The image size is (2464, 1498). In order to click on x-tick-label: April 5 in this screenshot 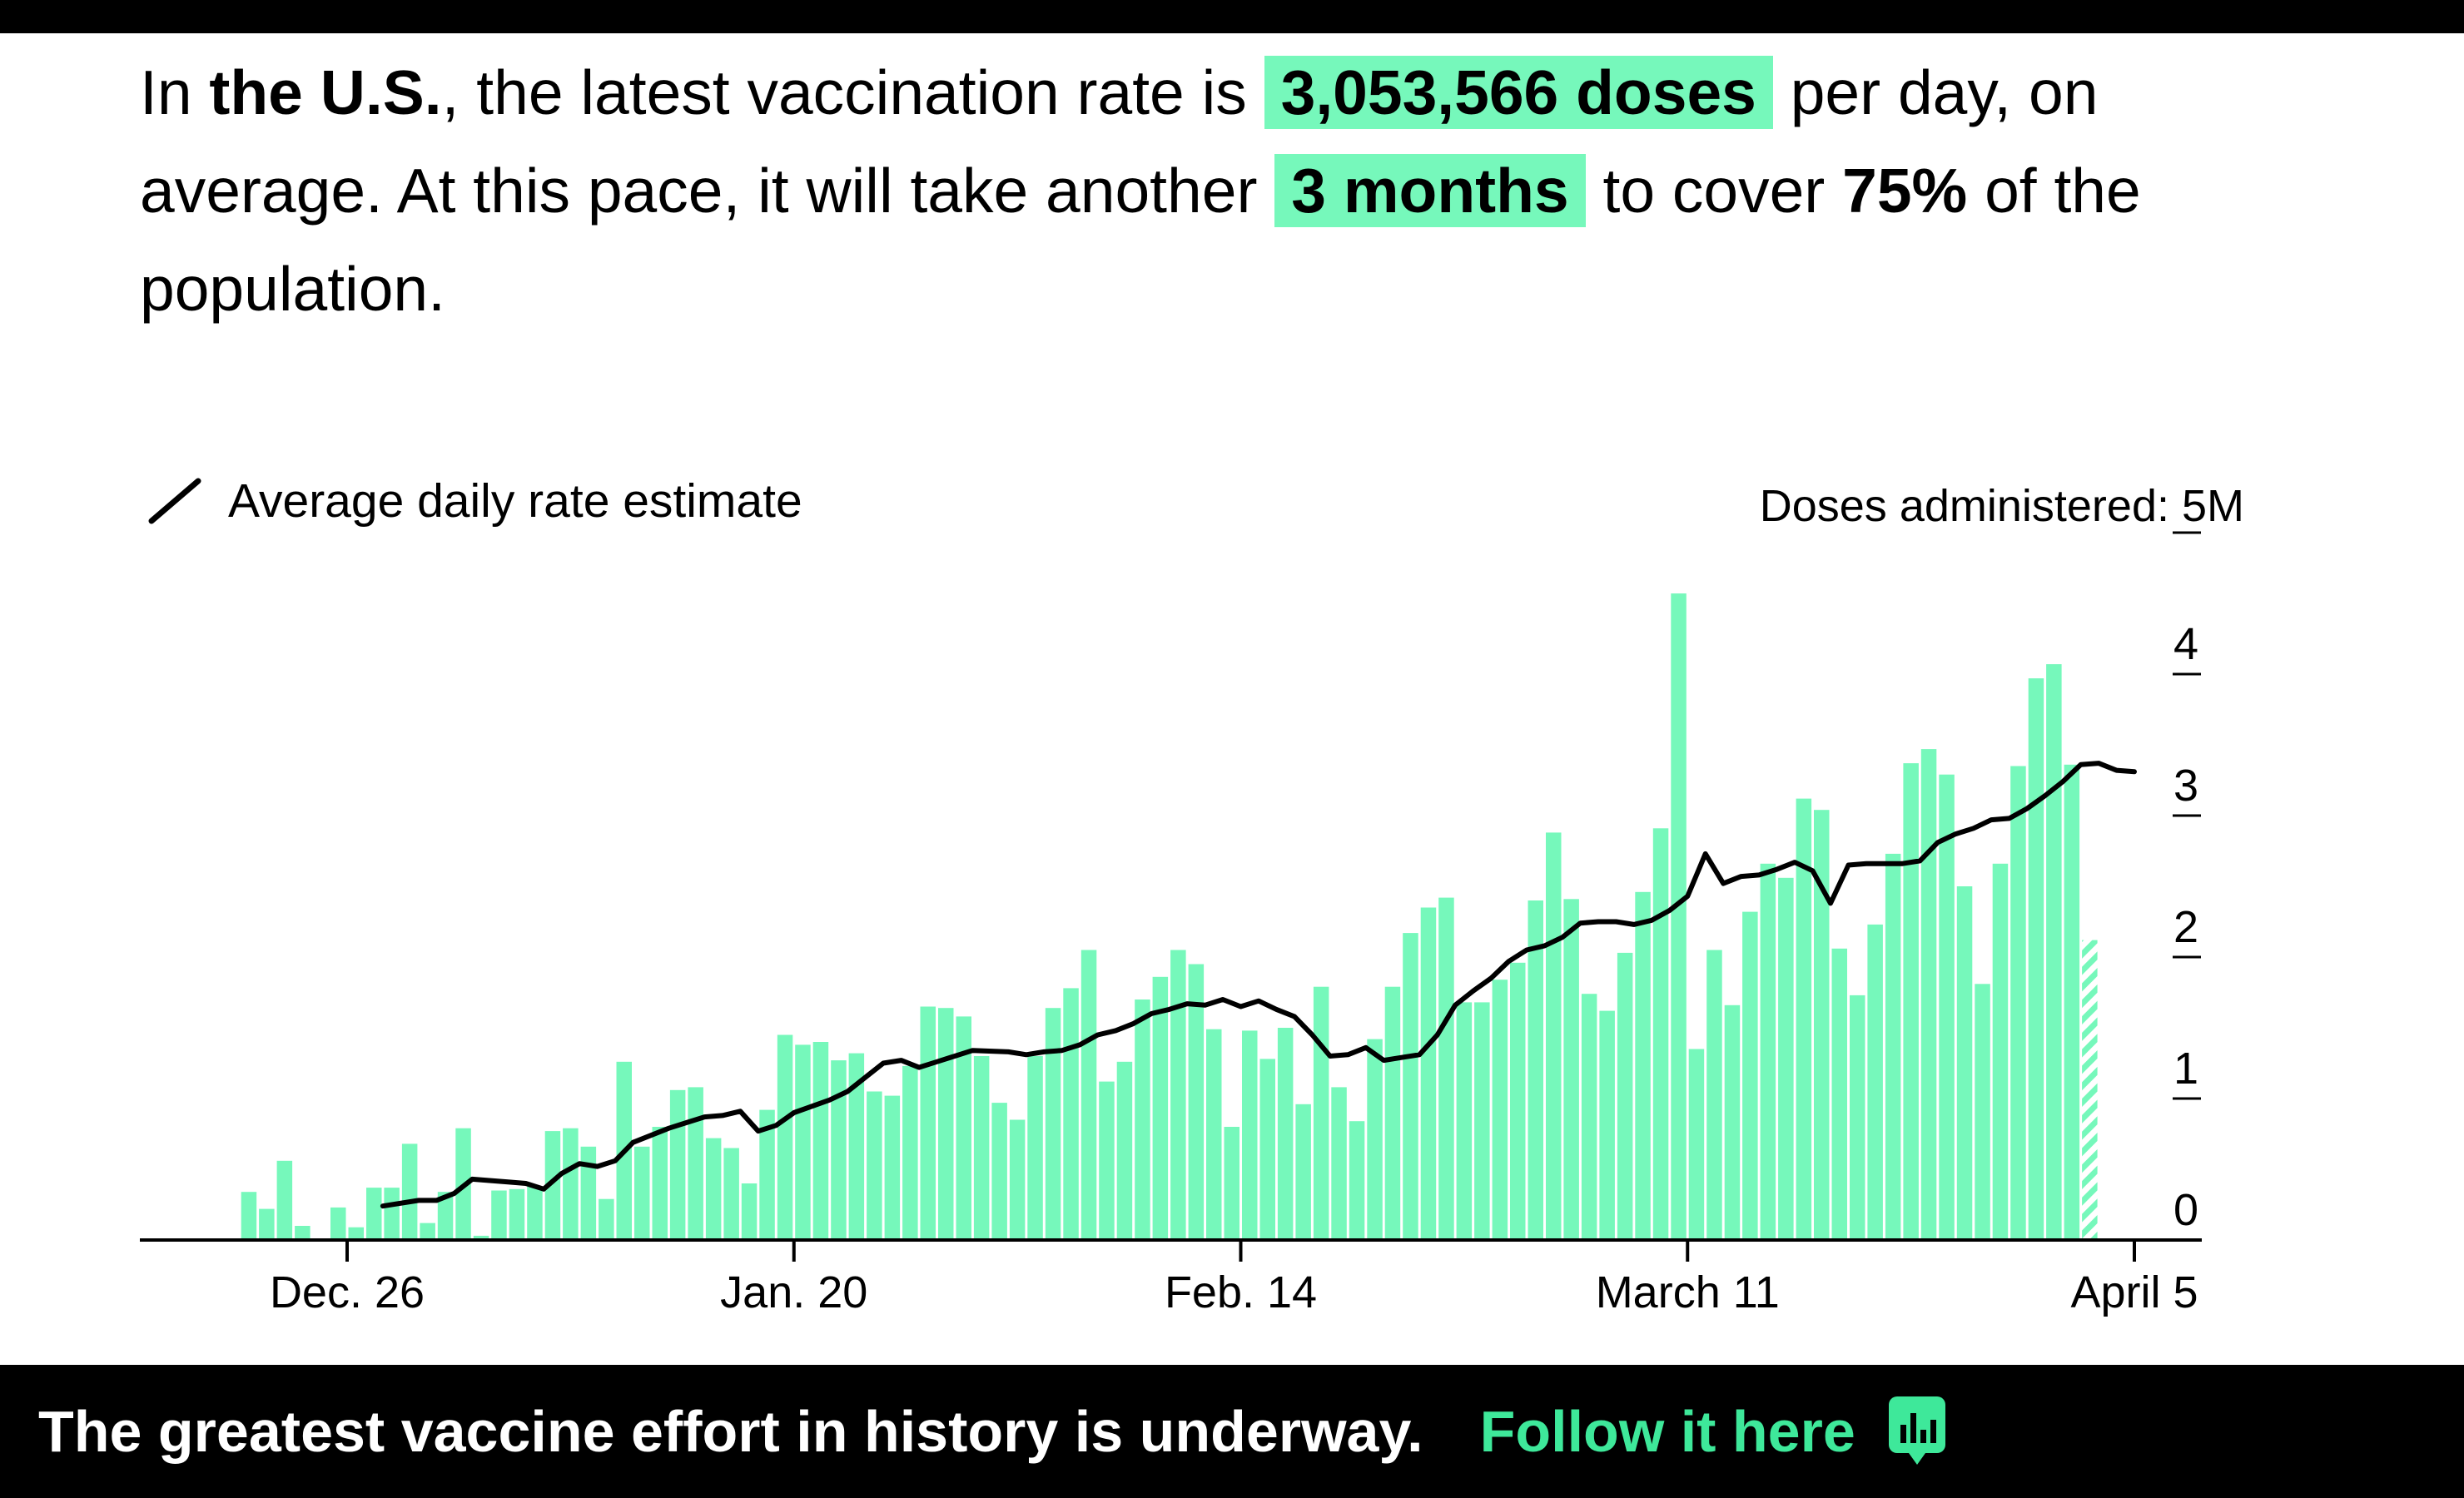, I will do `click(2134, 1292)`.